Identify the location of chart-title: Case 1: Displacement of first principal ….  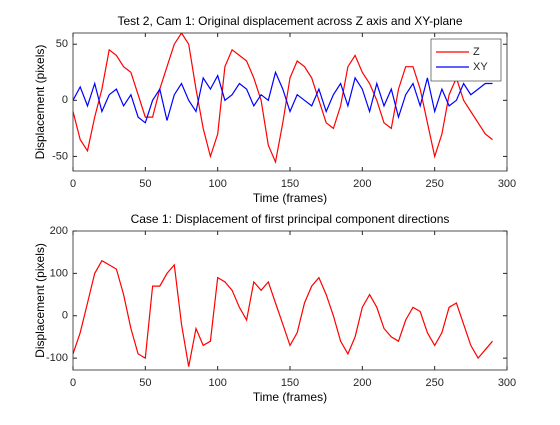
(290, 219).